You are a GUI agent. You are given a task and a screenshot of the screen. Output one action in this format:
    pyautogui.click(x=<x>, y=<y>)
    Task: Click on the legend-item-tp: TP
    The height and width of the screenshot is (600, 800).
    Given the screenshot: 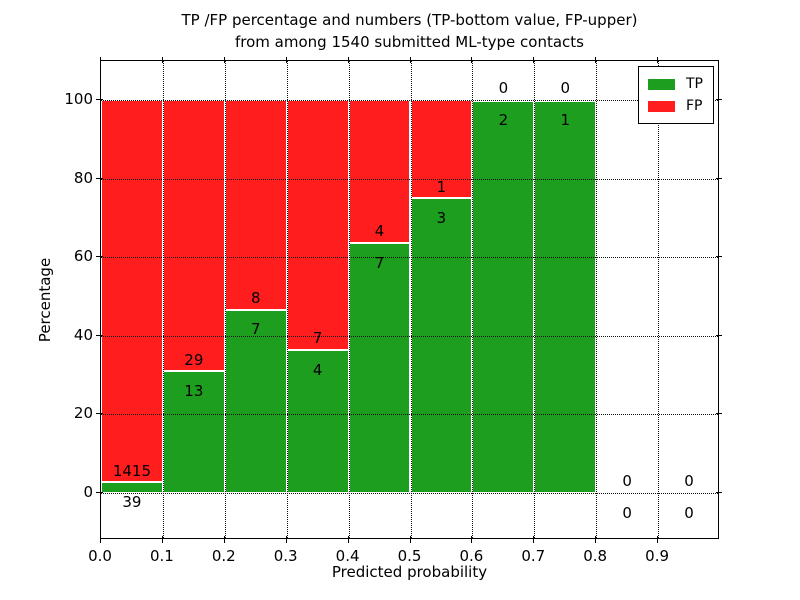 What is the action you would take?
    pyautogui.click(x=675, y=84)
    